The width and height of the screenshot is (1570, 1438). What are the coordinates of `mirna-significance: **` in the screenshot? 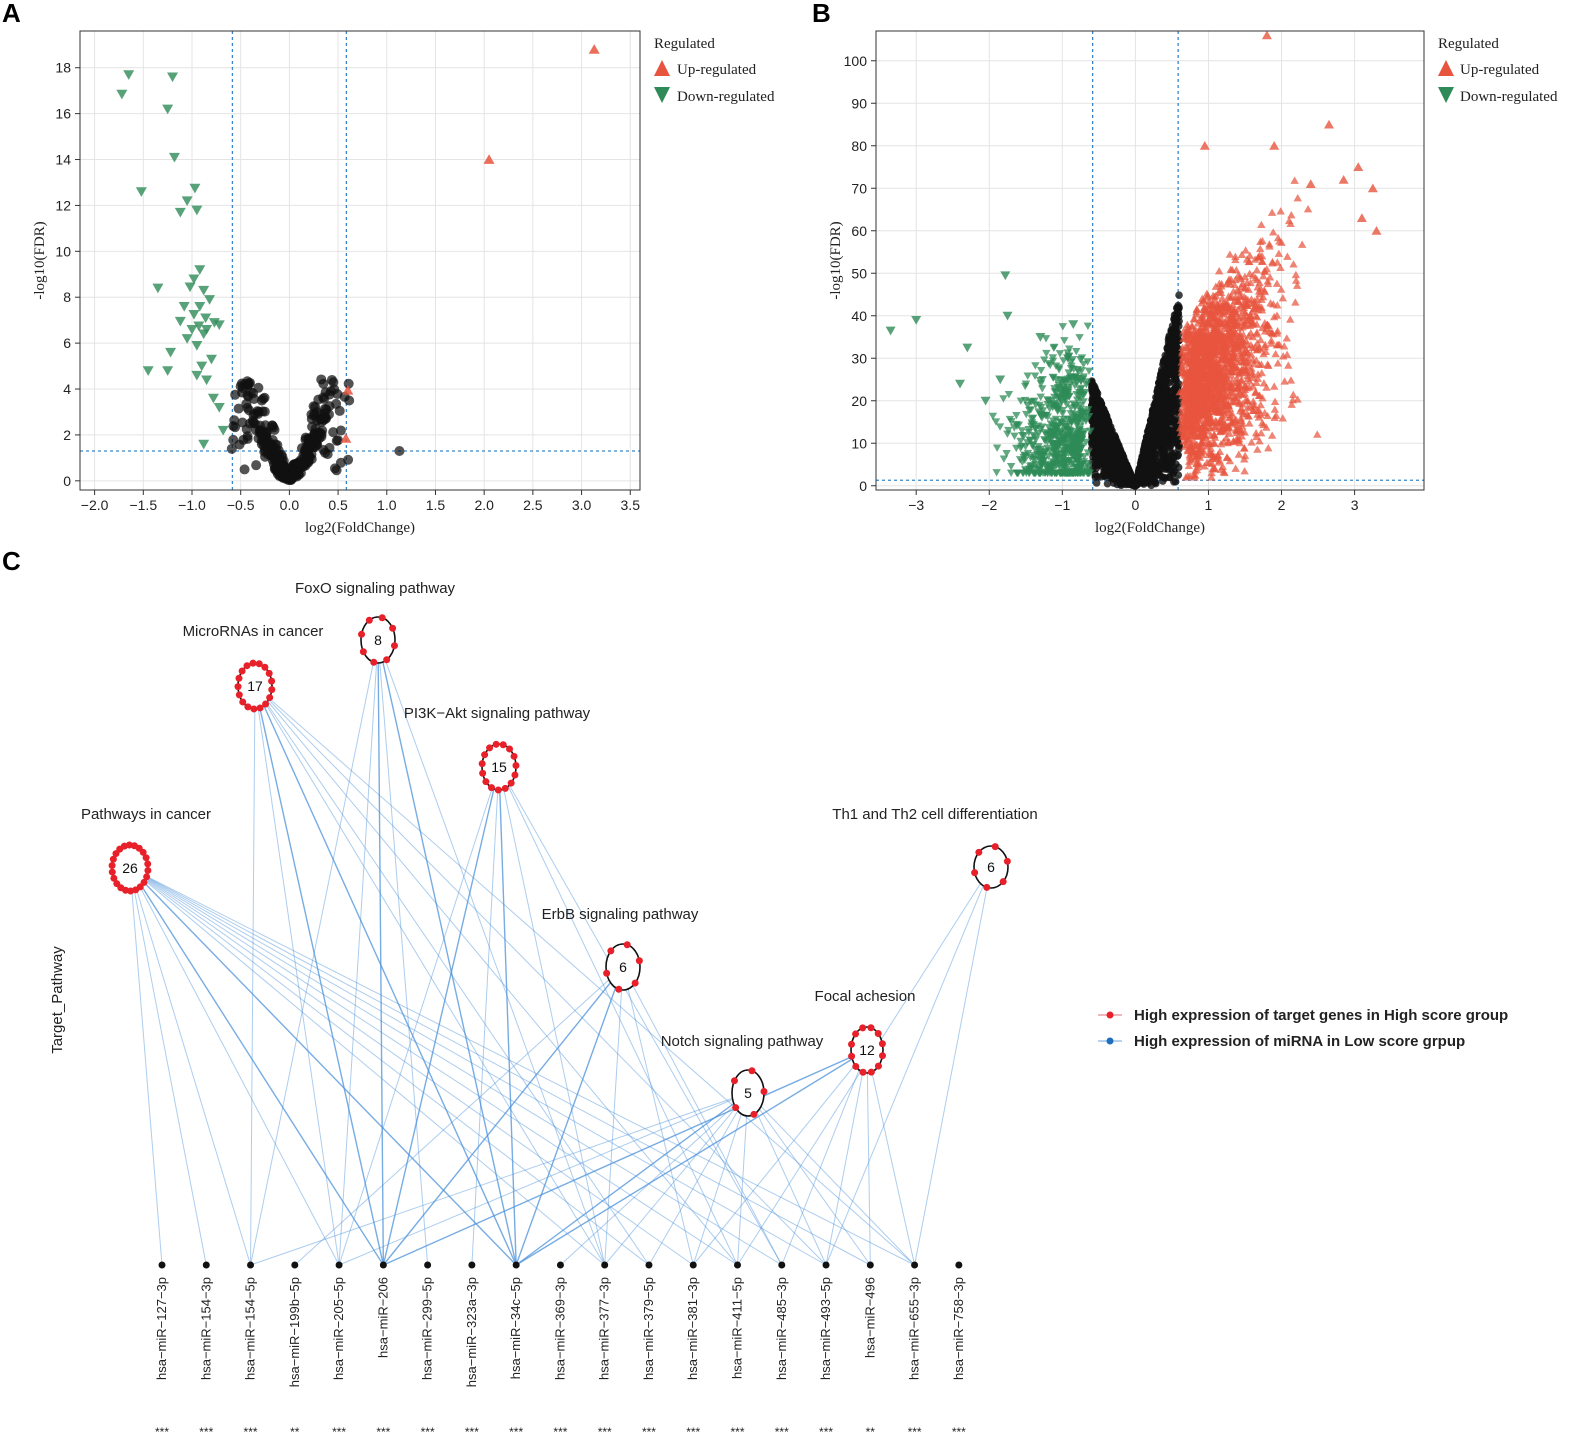 It's located at (295, 1431).